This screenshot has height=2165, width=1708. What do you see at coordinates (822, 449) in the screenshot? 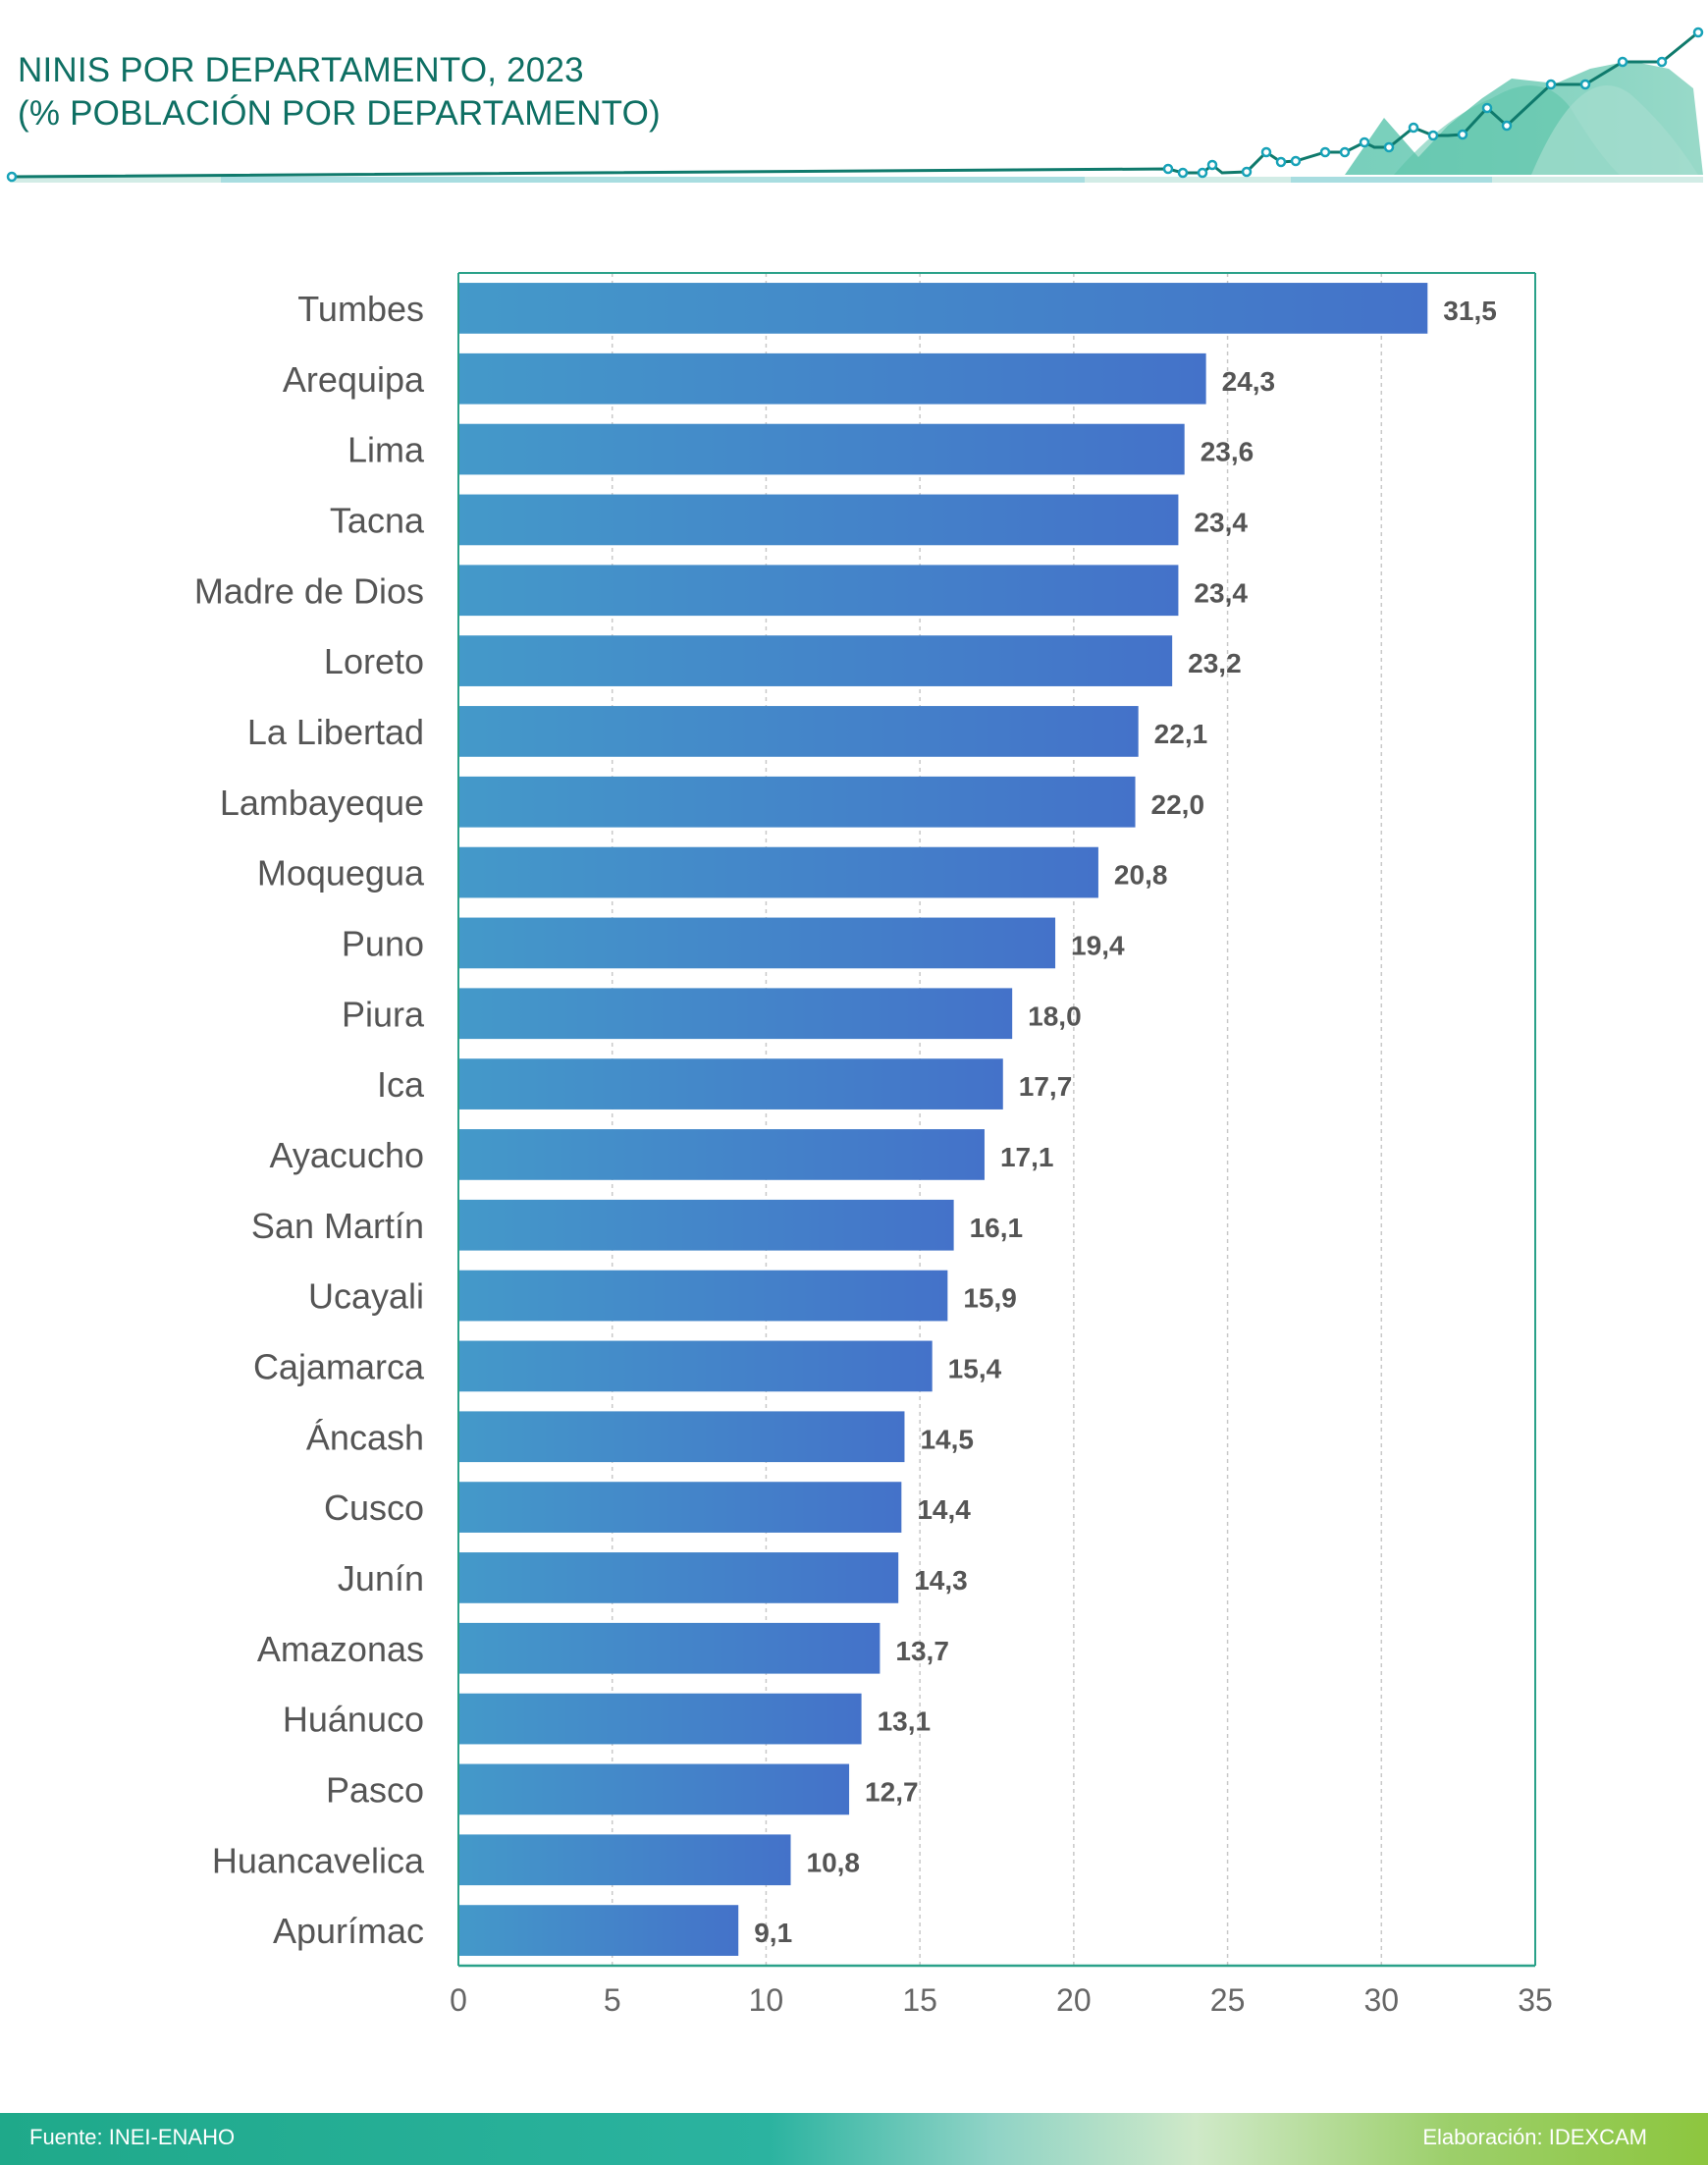
I see `bar-lima` at bounding box center [822, 449].